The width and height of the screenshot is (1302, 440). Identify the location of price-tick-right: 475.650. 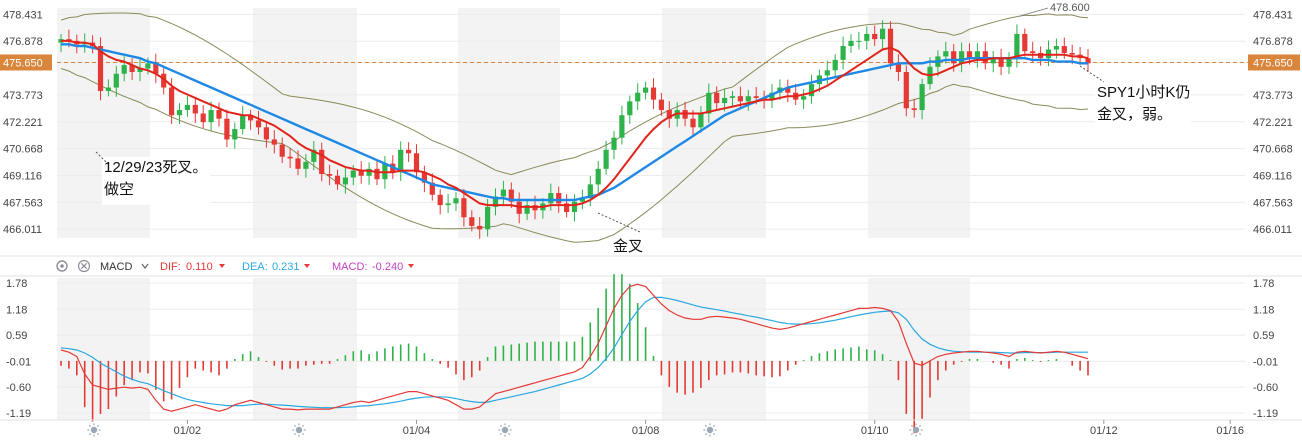
(1273, 63).